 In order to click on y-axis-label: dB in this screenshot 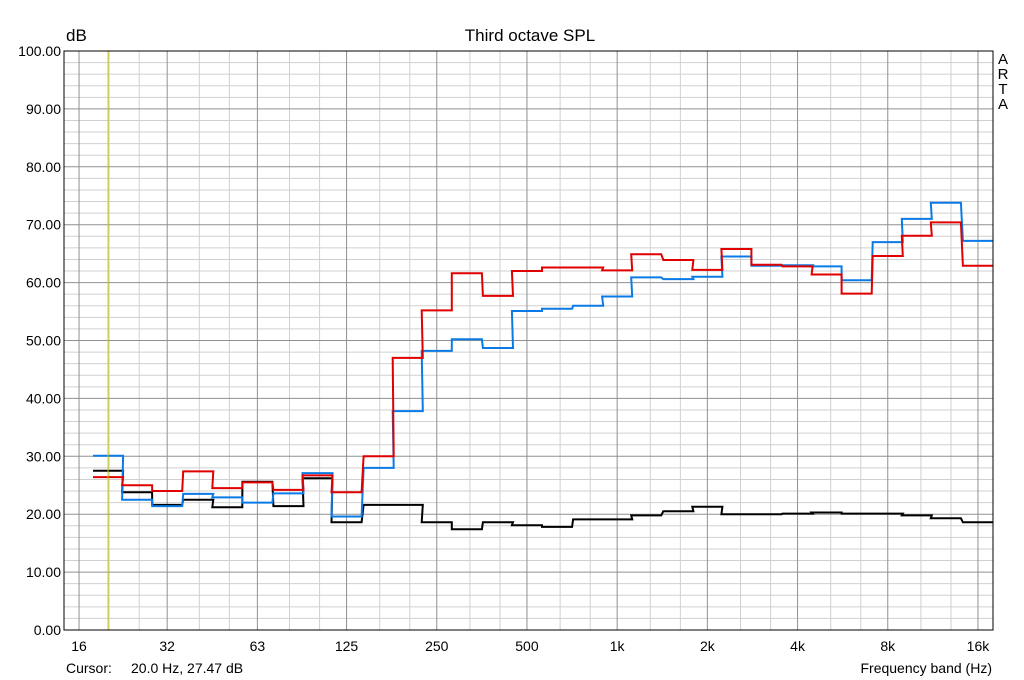, I will do `click(76, 35)`.